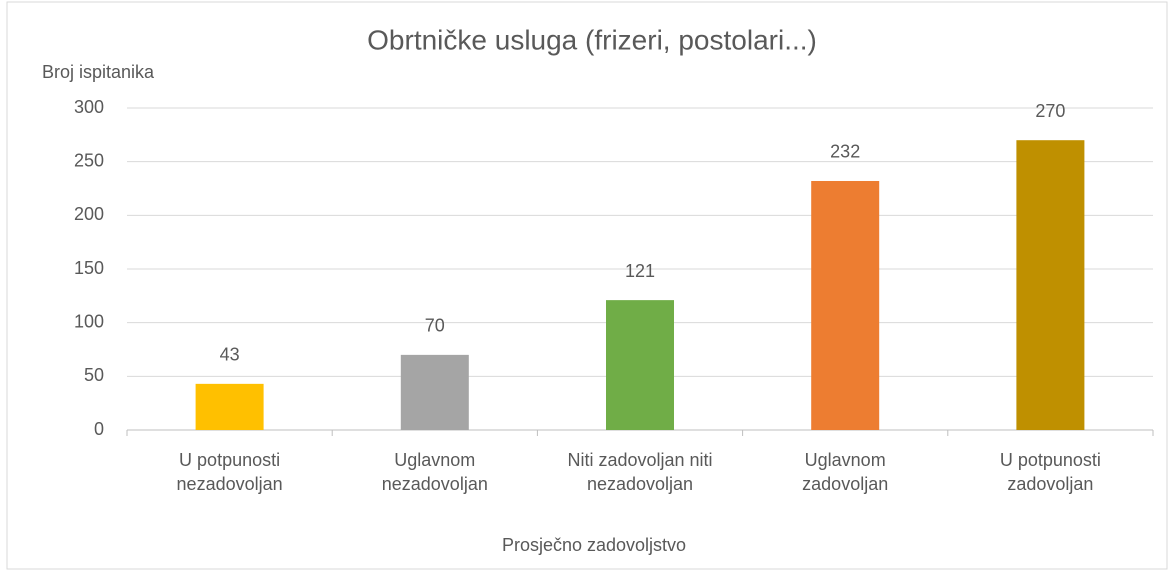 This screenshot has height=571, width=1171. What do you see at coordinates (594, 545) in the screenshot?
I see `x-axis-title: Prosječno zadovoljstvo` at bounding box center [594, 545].